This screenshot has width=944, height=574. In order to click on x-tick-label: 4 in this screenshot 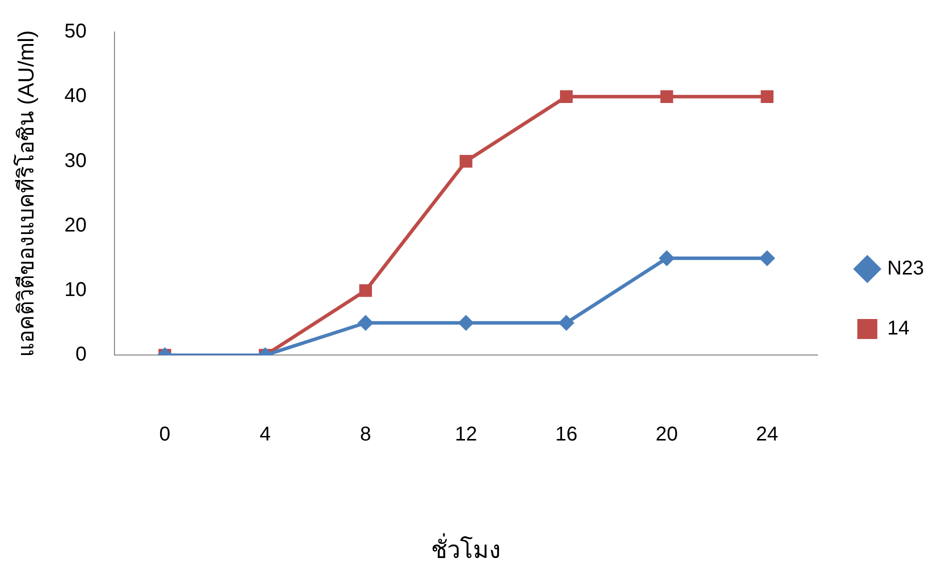, I will do `click(265, 435)`.